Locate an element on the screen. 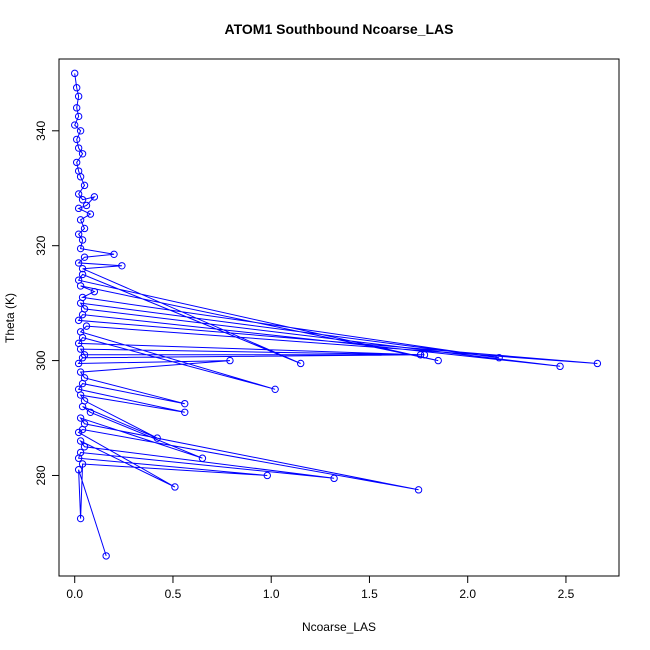 The height and width of the screenshot is (650, 650). x-tick-label: 0.0 is located at coordinates (74, 594).